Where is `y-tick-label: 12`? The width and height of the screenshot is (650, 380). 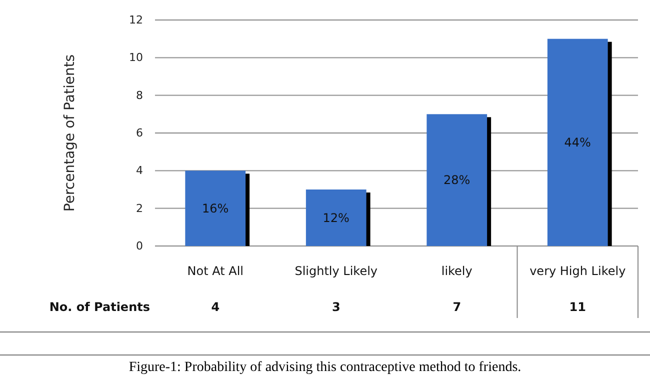 y-tick-label: 12 is located at coordinates (136, 20).